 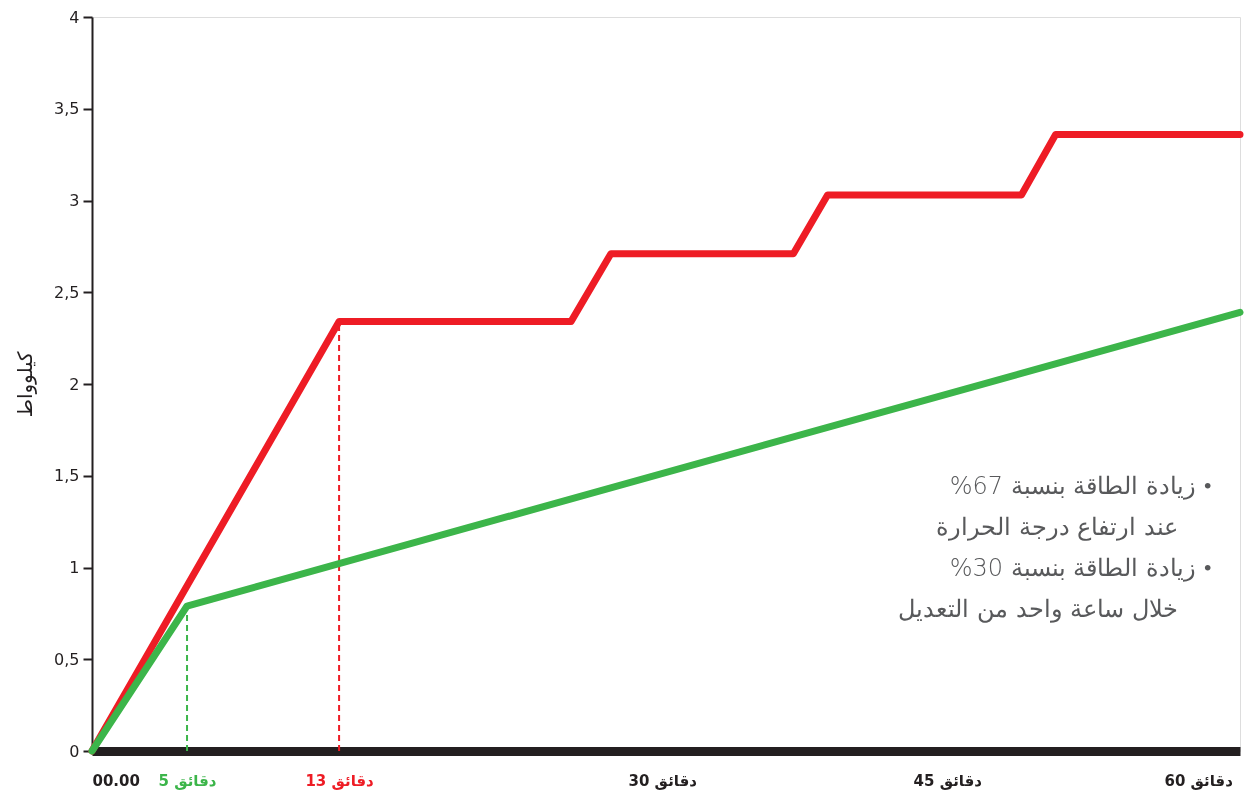 I want to click on y-axis-title: كيلوواط, so click(x=25, y=384).